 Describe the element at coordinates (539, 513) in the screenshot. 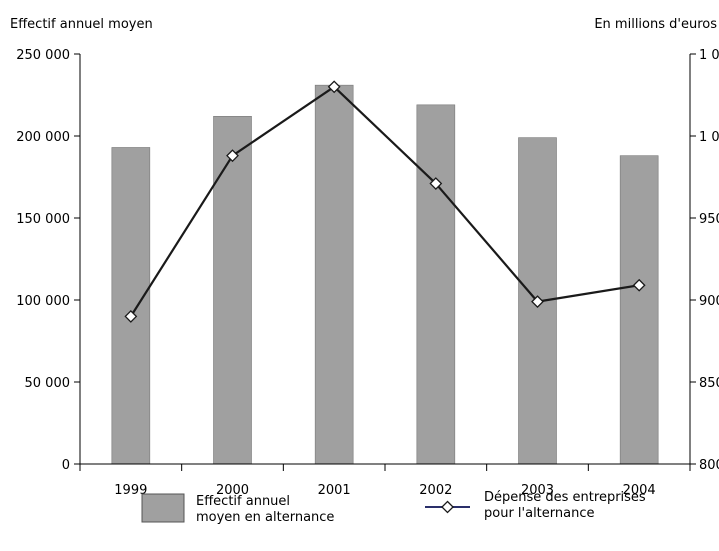

I see `legend-line-label-line-2: pour l'alternance` at that location.